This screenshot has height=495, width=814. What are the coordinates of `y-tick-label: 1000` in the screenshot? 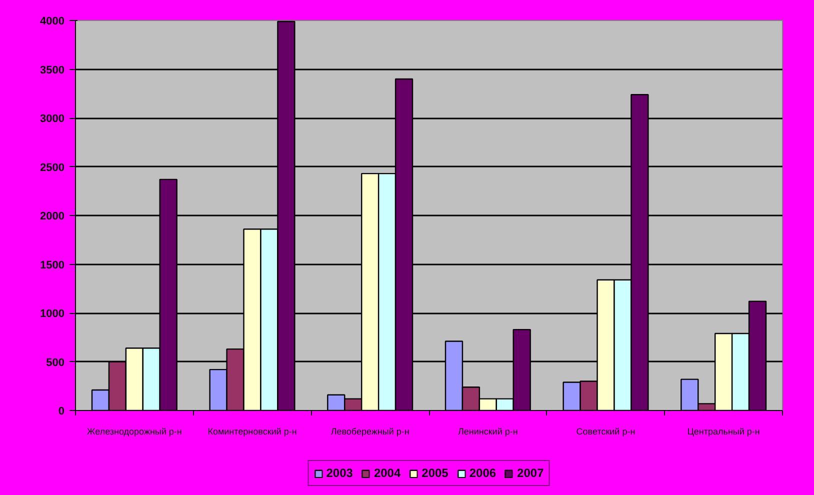 It's located at (52, 314).